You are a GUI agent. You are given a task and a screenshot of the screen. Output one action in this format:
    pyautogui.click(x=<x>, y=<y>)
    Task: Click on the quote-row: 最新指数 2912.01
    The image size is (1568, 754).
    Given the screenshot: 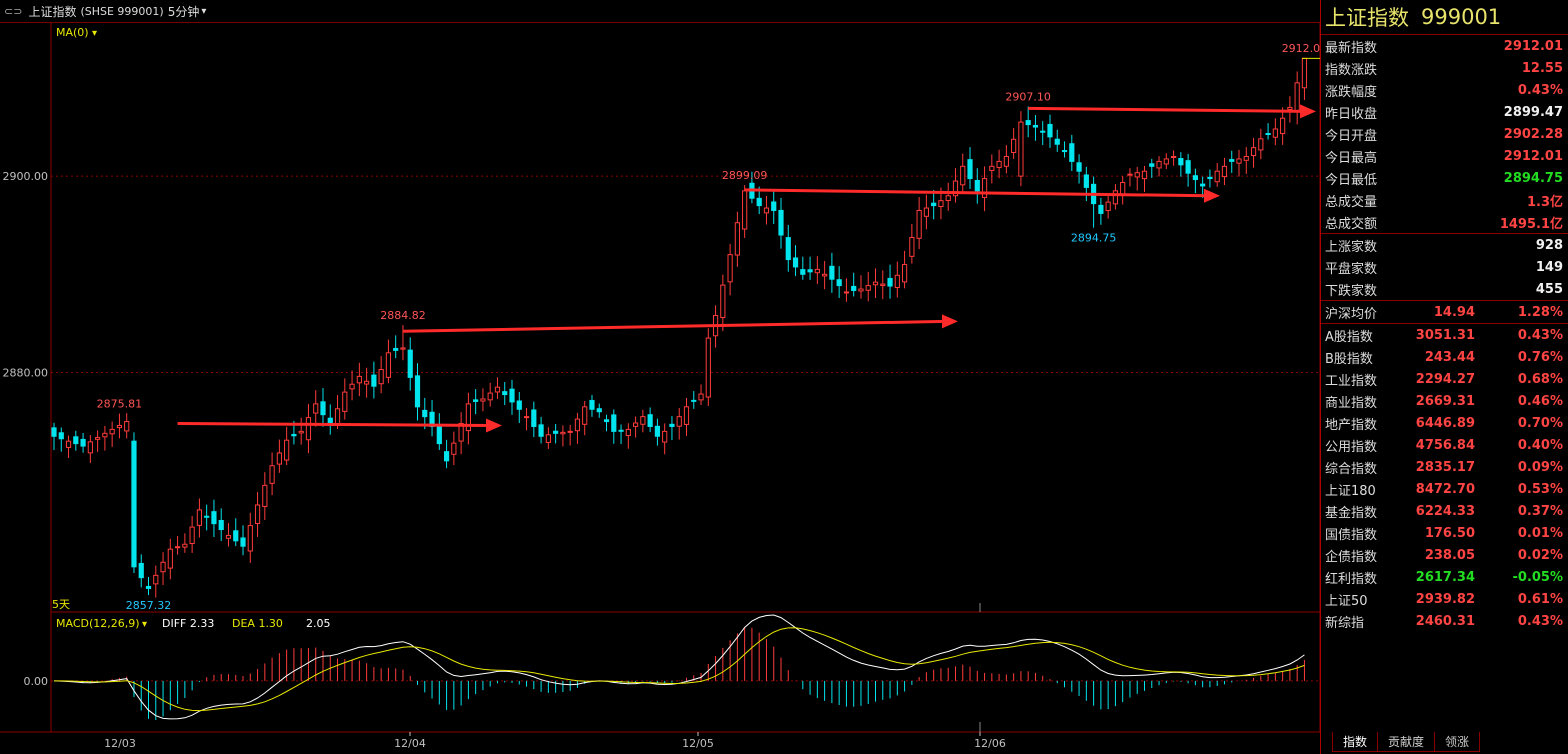 What is the action you would take?
    pyautogui.click(x=1444, y=46)
    